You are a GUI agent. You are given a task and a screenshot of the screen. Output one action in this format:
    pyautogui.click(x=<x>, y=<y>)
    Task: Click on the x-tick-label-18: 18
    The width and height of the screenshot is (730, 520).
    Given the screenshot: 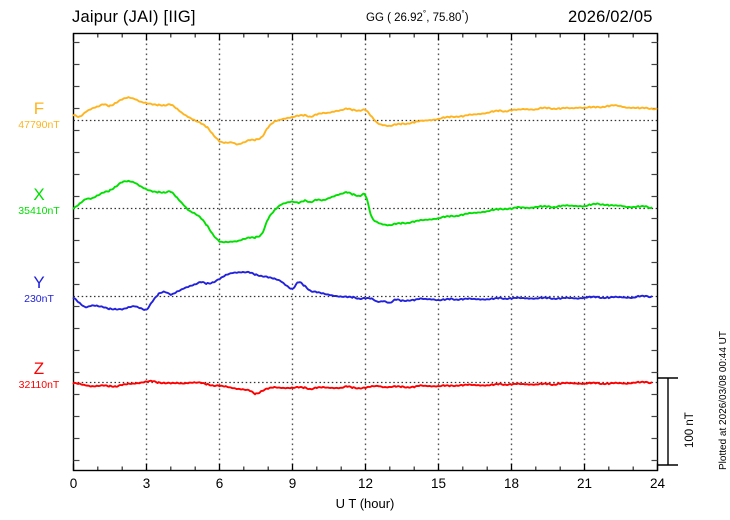 What is the action you would take?
    pyautogui.click(x=511, y=483)
    